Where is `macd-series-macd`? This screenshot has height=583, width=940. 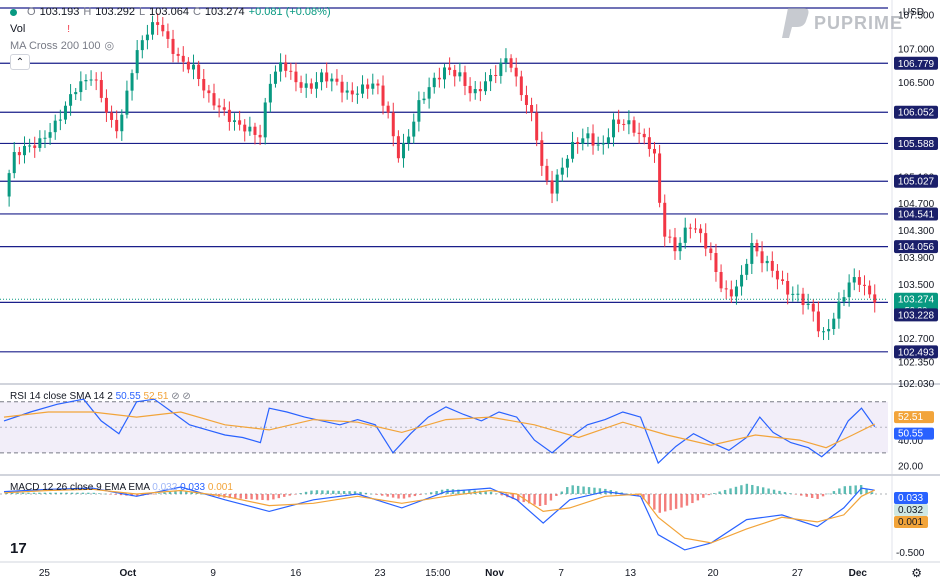
macd-series-macd is located at coordinates (439, 518).